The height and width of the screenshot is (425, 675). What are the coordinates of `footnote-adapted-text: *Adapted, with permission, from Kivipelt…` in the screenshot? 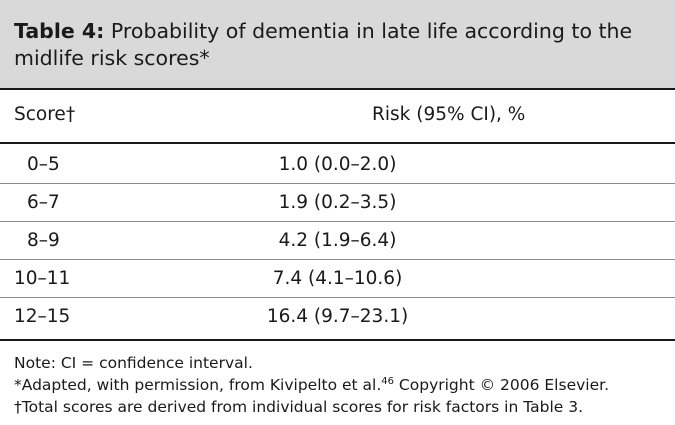 It's located at (198, 385).